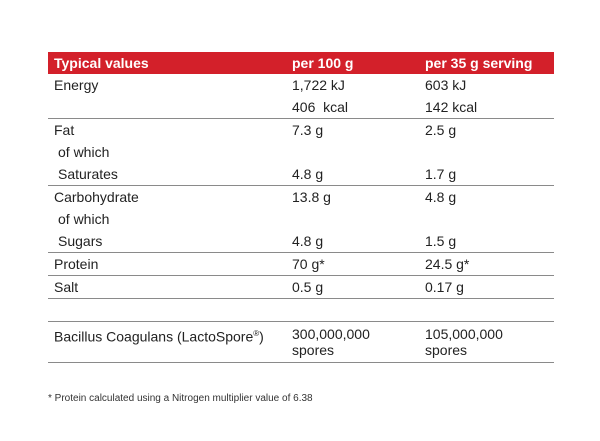 This screenshot has width=600, height=441. I want to click on table-row-energy-kj: Energy 1,722 kJ 603 kJ, so click(301, 85).